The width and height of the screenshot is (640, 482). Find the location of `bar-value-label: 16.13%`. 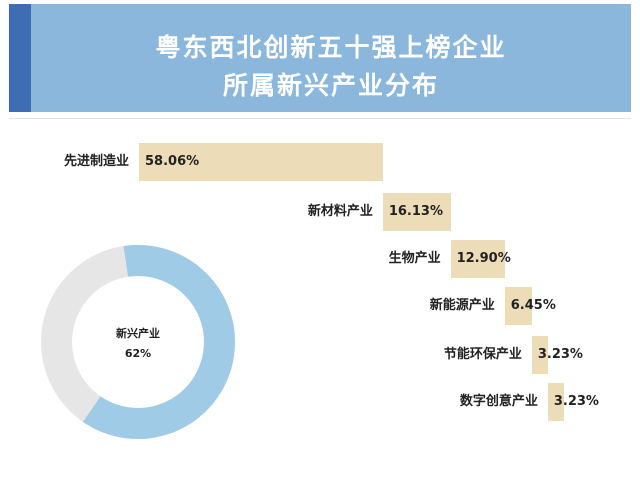

bar-value-label: 16.13% is located at coordinates (415, 211).